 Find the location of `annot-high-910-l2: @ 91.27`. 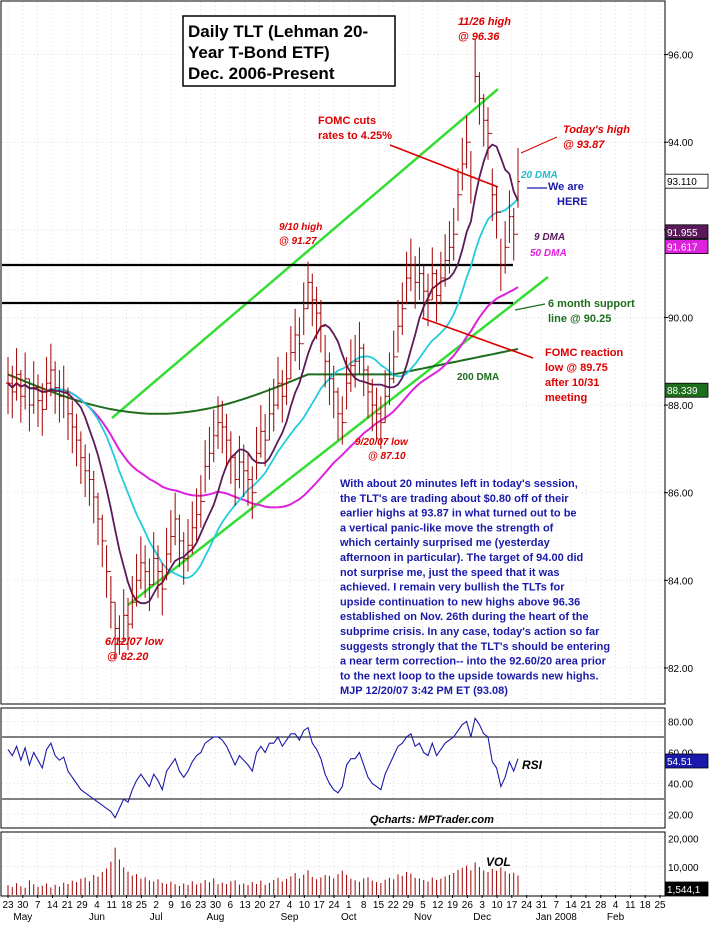

annot-high-910-l2: @ 91.27 is located at coordinates (298, 241).